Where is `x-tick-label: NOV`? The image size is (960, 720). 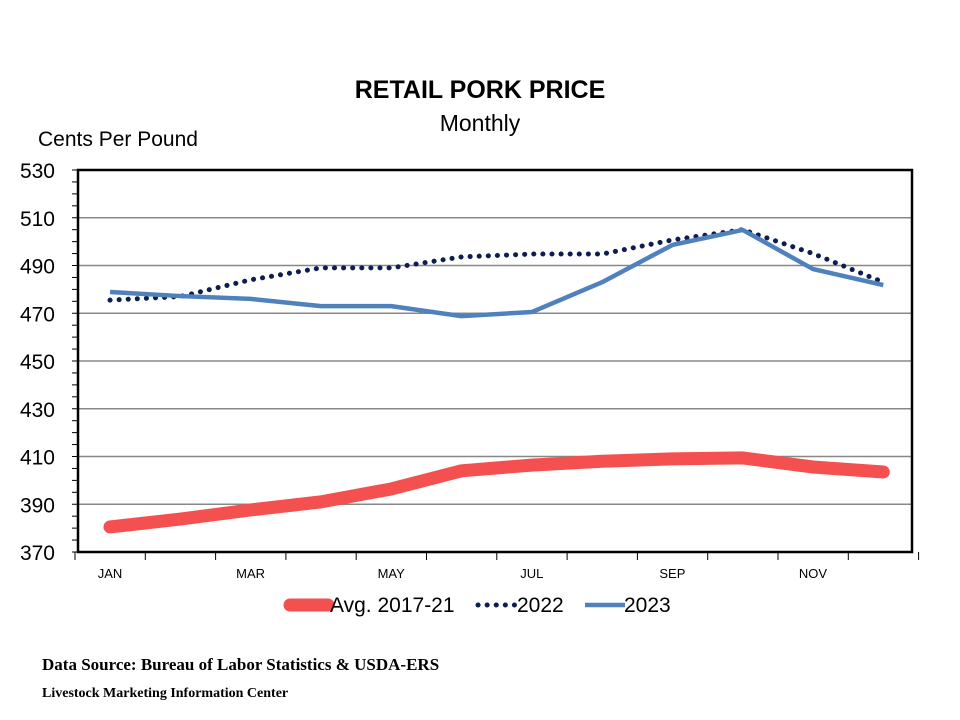 x-tick-label: NOV is located at coordinates (813, 573).